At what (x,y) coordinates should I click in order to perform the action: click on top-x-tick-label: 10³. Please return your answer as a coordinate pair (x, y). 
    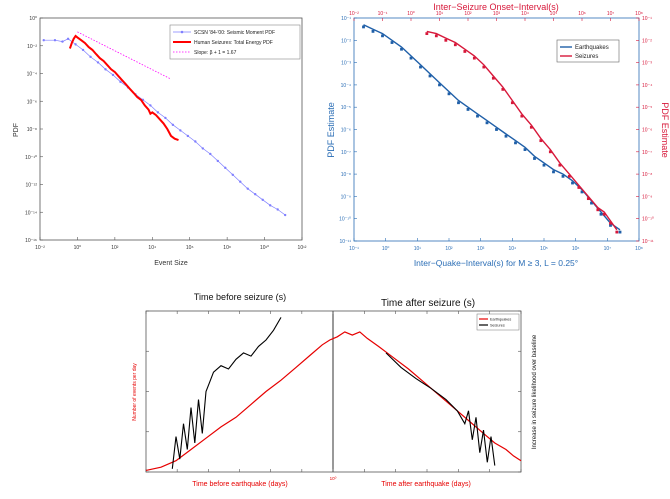
    Looking at the image, I should click on (497, 14).